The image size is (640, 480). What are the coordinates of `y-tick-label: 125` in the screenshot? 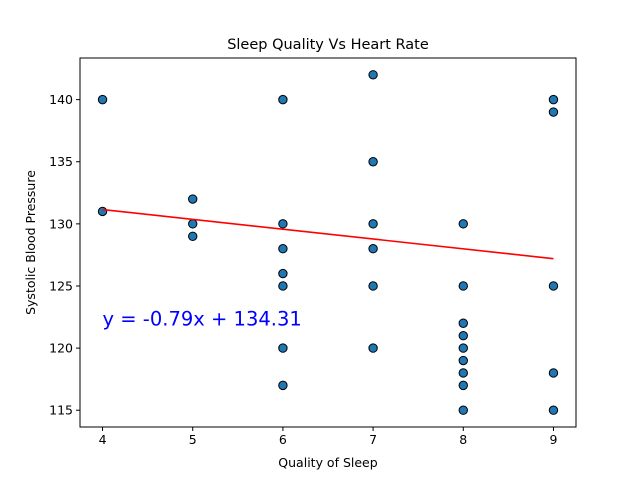 It's located at (61, 285).